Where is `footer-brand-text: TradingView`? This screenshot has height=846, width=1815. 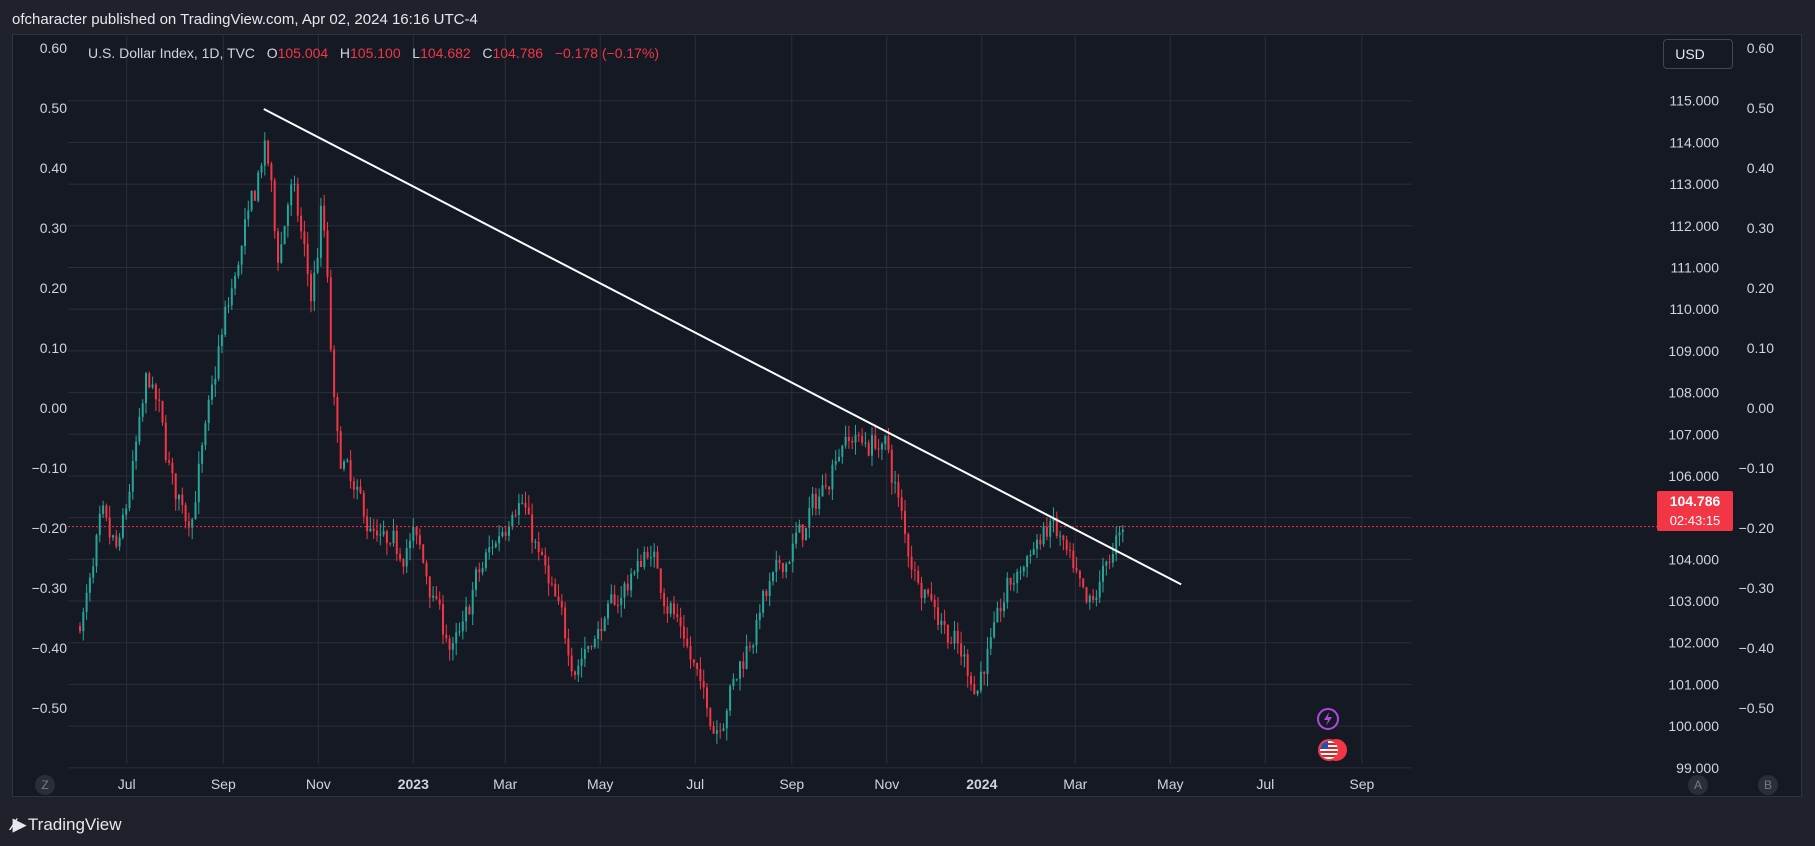 footer-brand-text: TradingView is located at coordinates (74, 824).